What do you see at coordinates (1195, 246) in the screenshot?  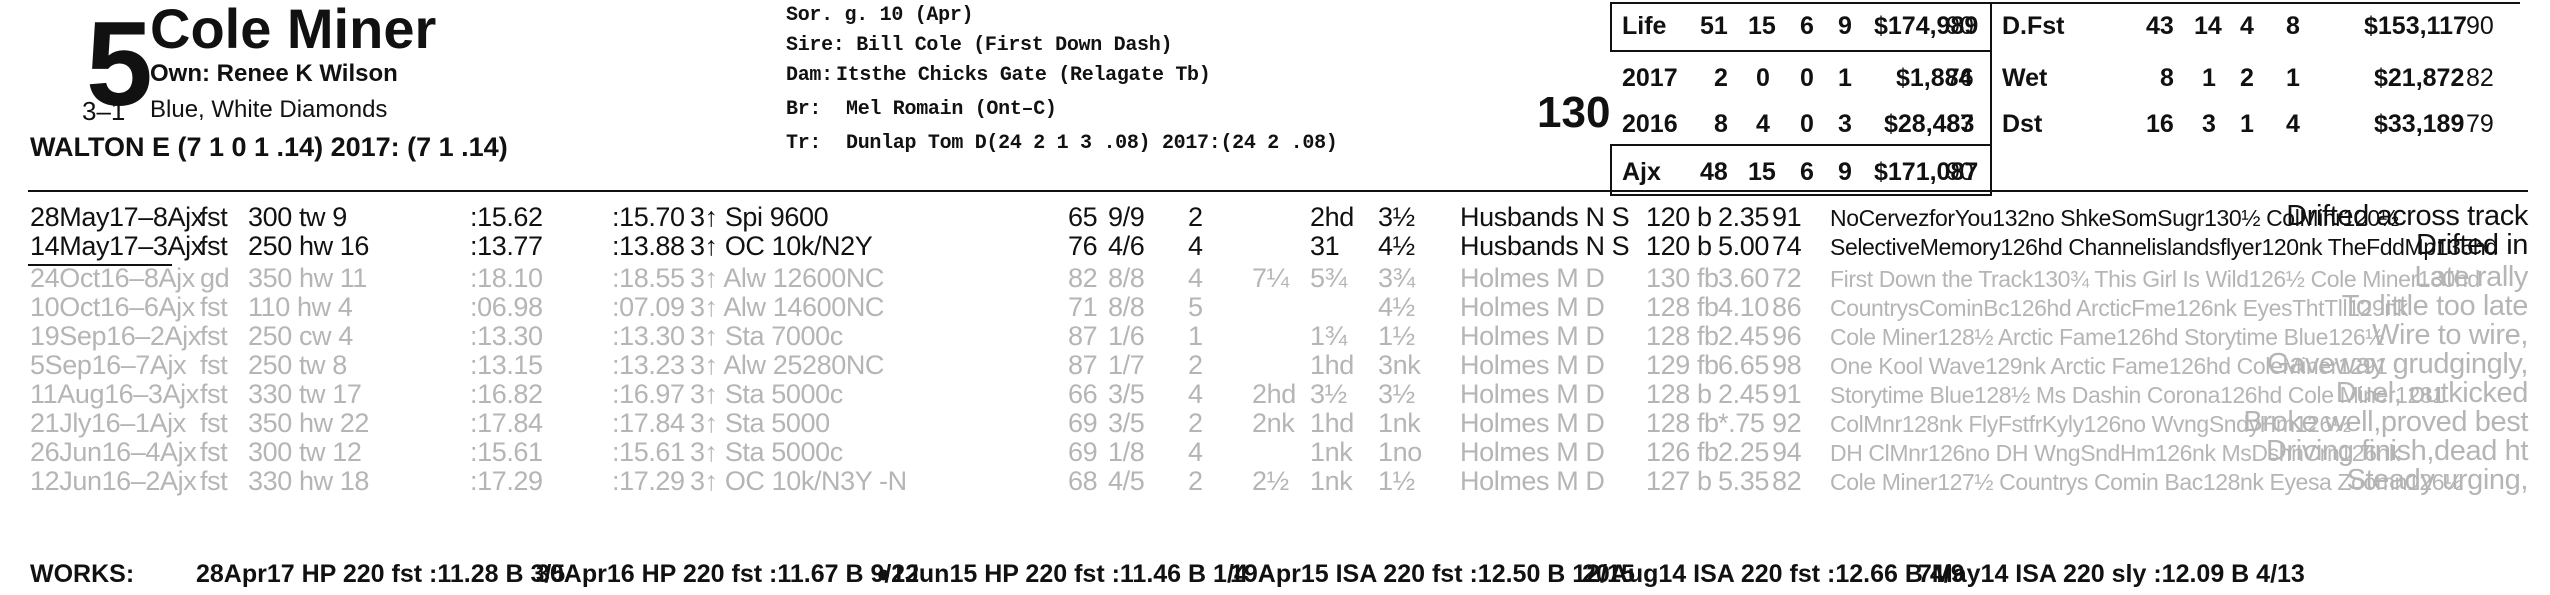 I see `start-position: 4` at bounding box center [1195, 246].